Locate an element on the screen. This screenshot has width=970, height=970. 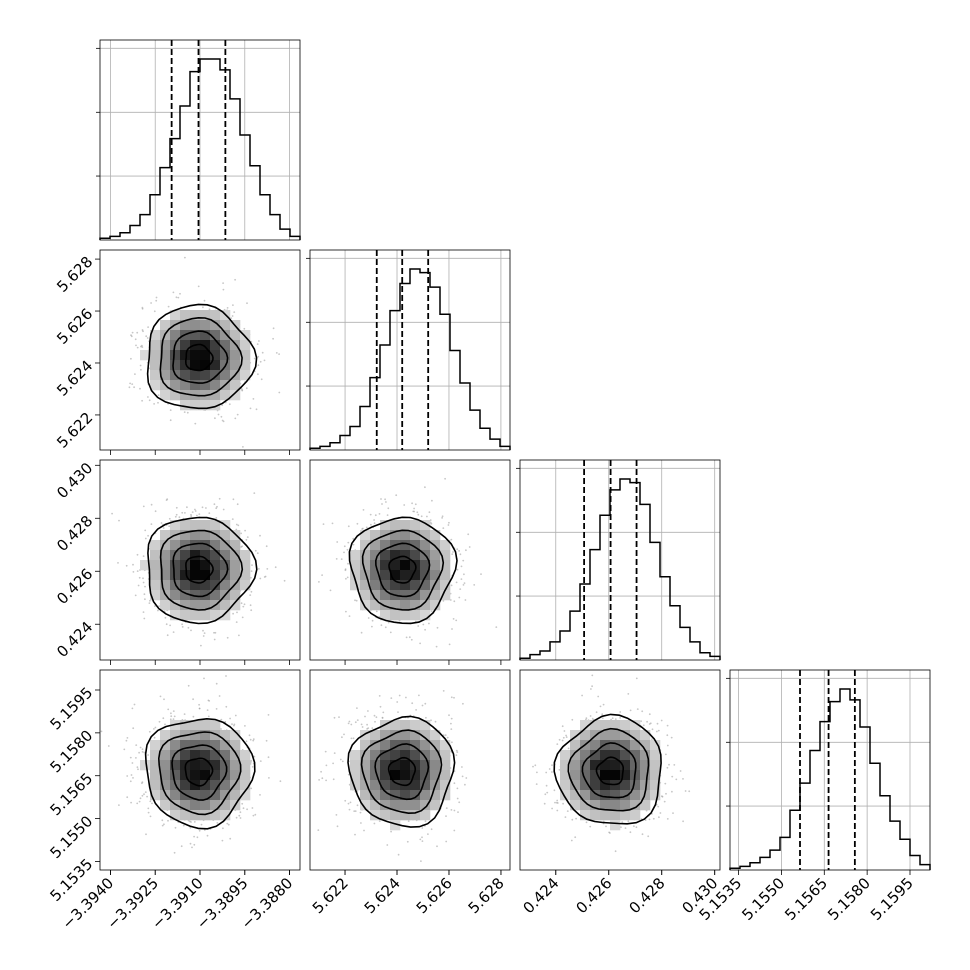
axes-frame is located at coordinates (200, 350).